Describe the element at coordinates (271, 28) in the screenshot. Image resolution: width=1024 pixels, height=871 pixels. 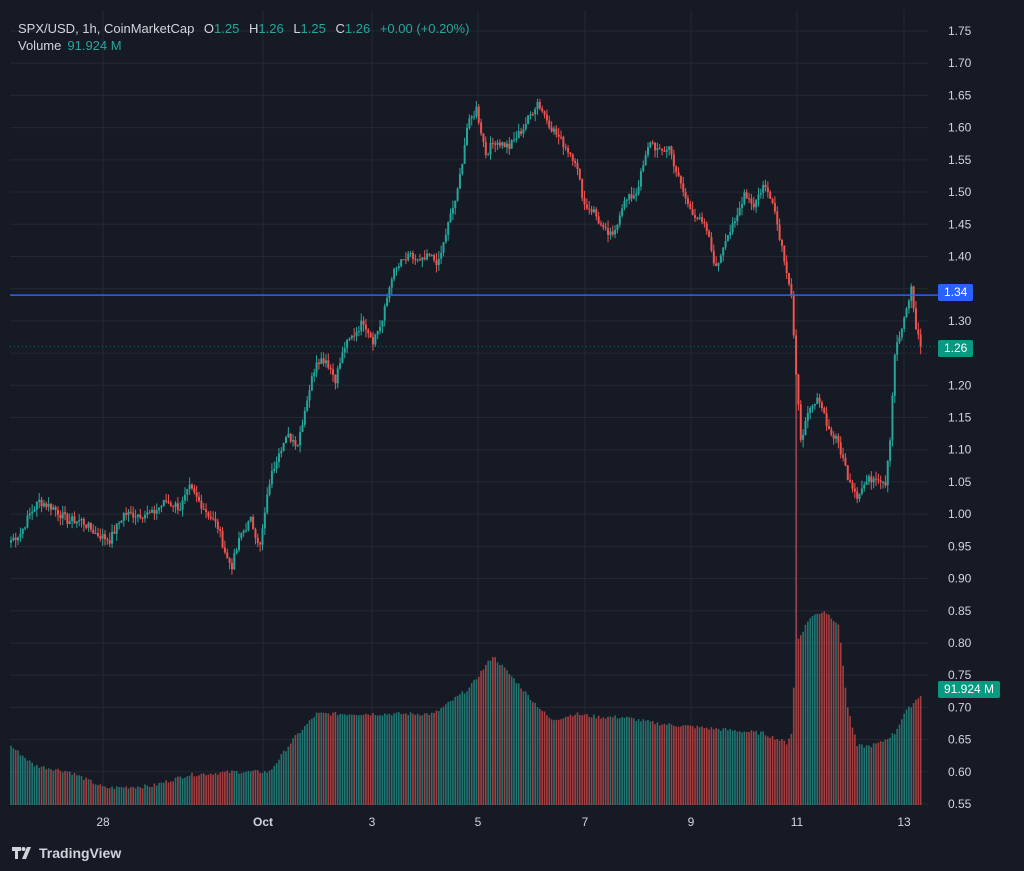
I see `high-value: 1.26` at that location.